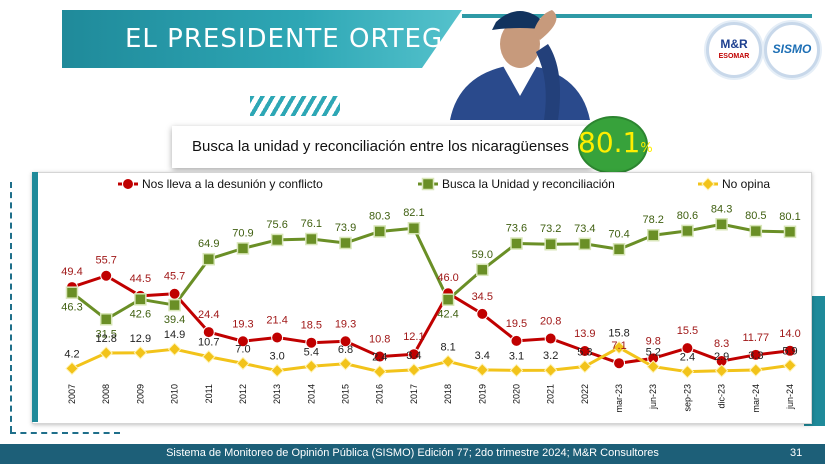 The width and height of the screenshot is (825, 464). I want to click on dashed-border-bottom, so click(65, 433).